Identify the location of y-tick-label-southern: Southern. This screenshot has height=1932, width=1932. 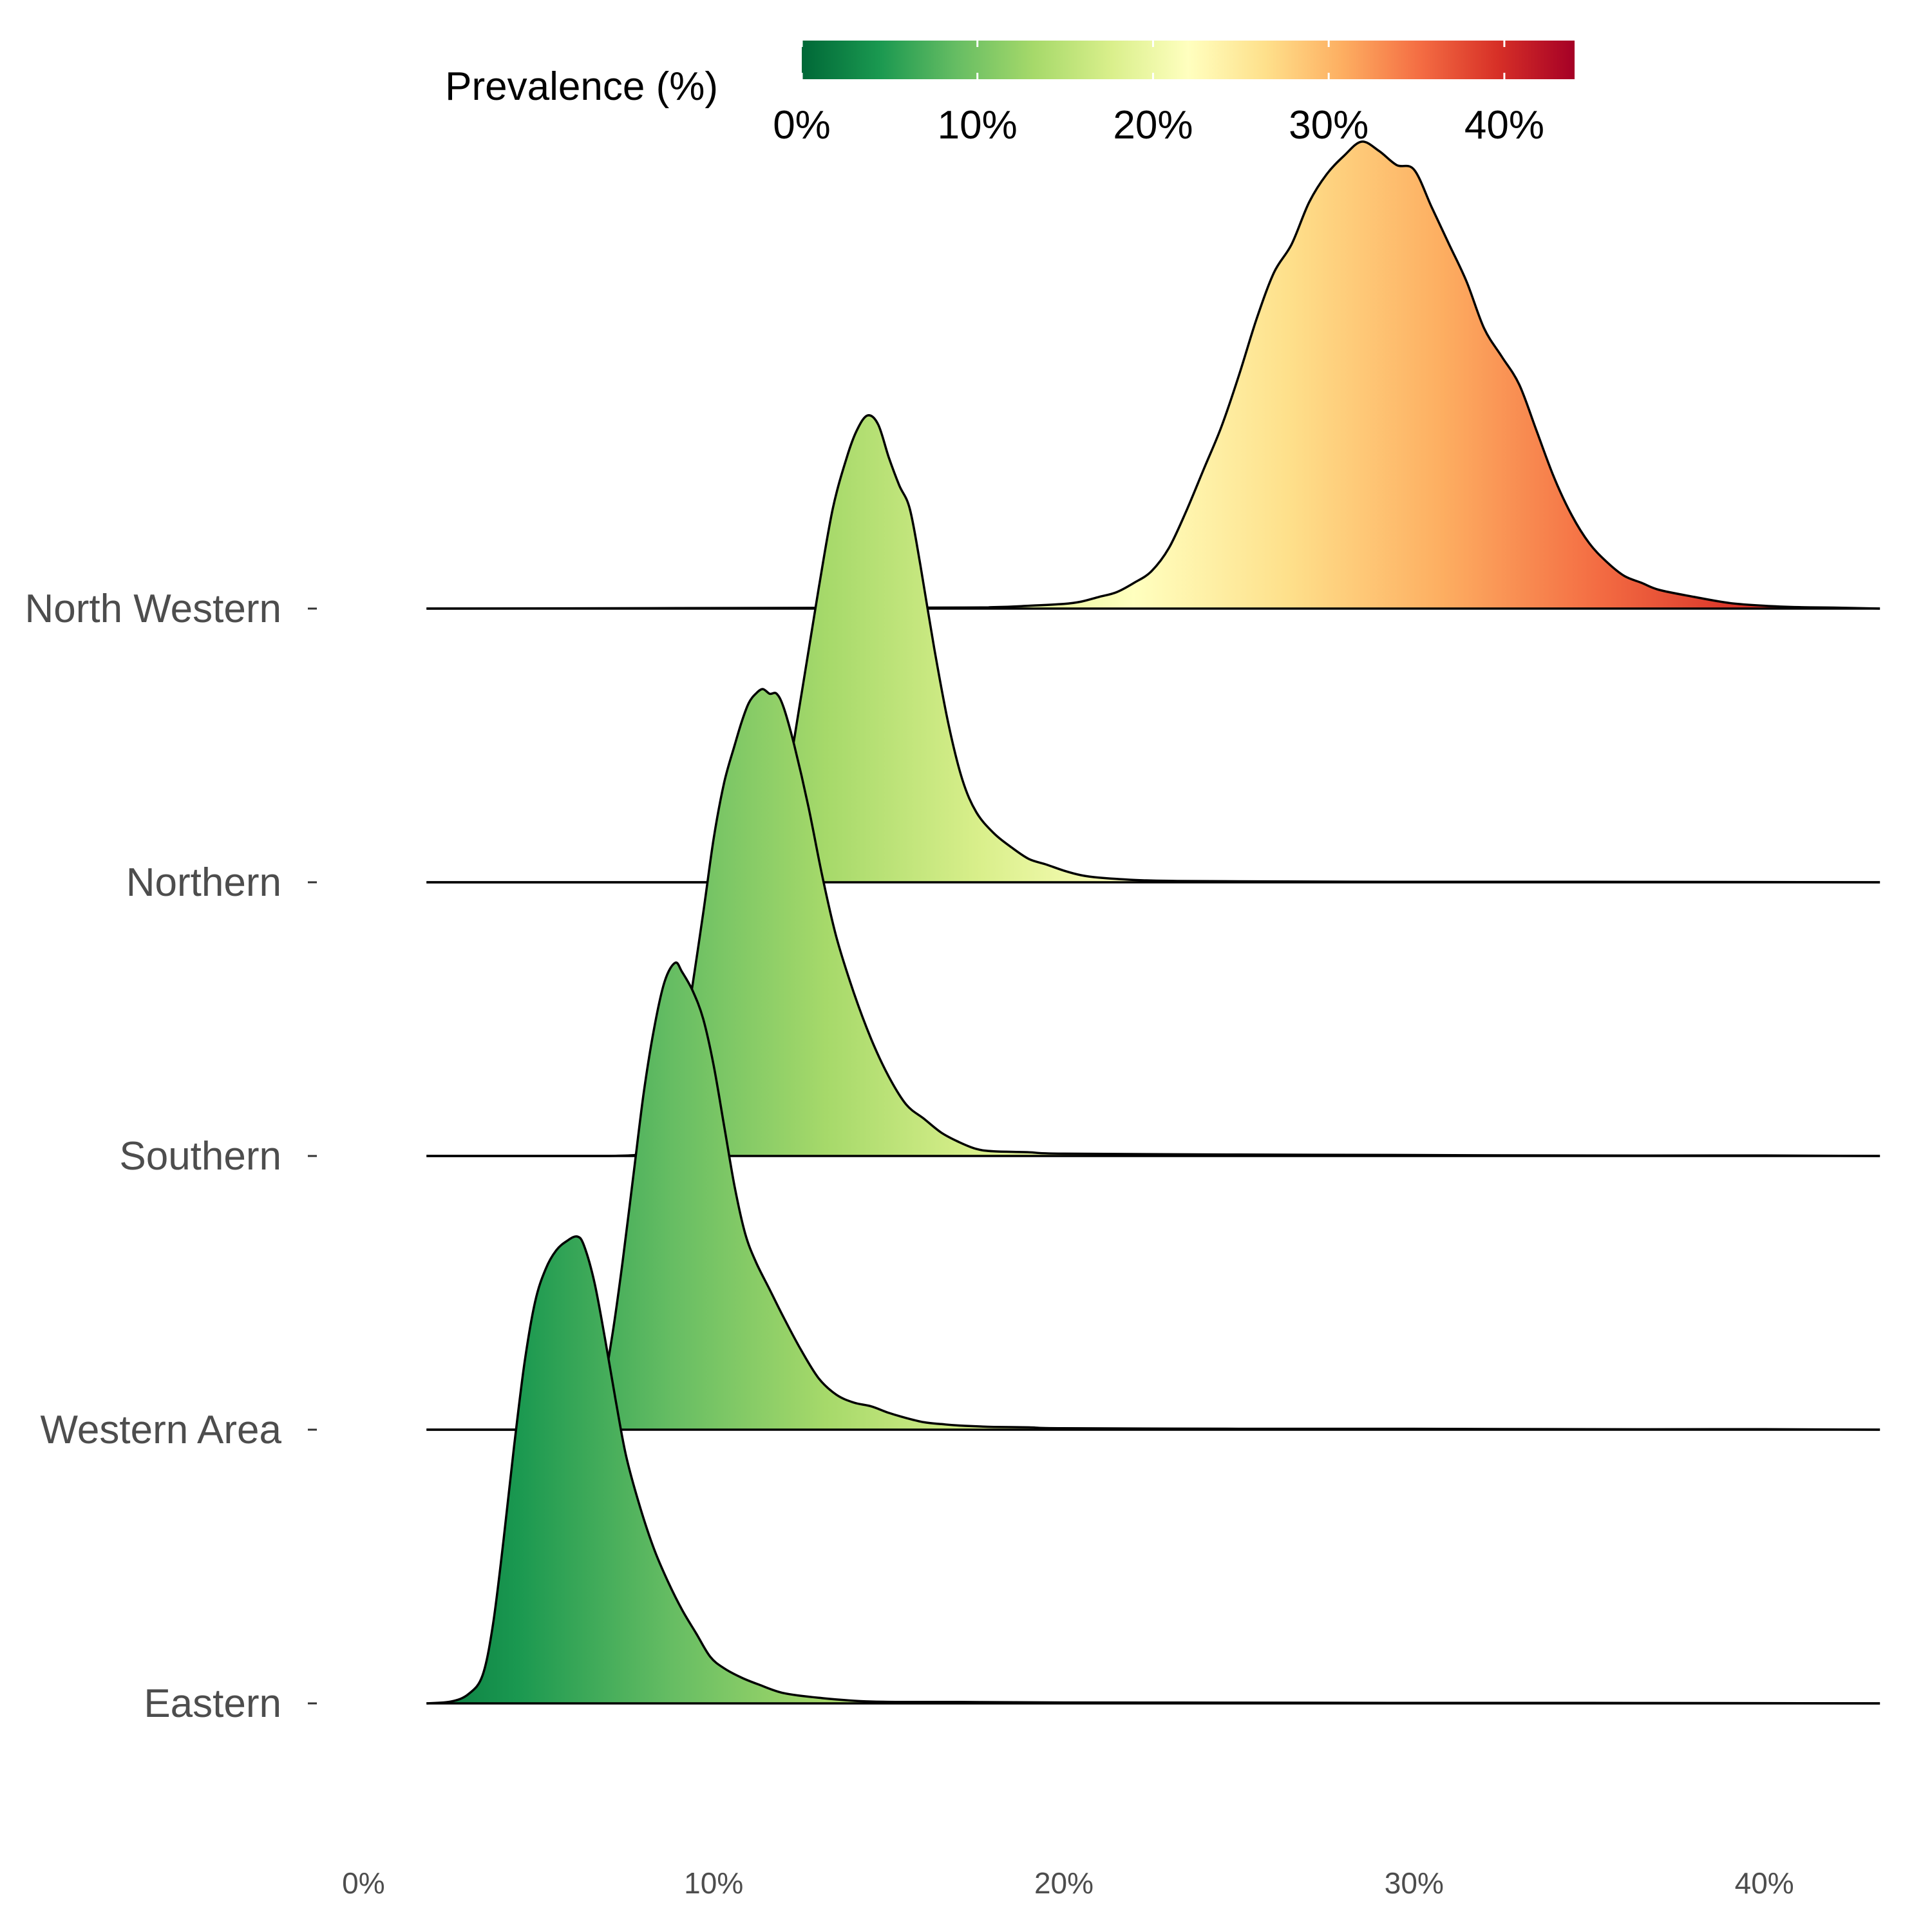
(200, 1157).